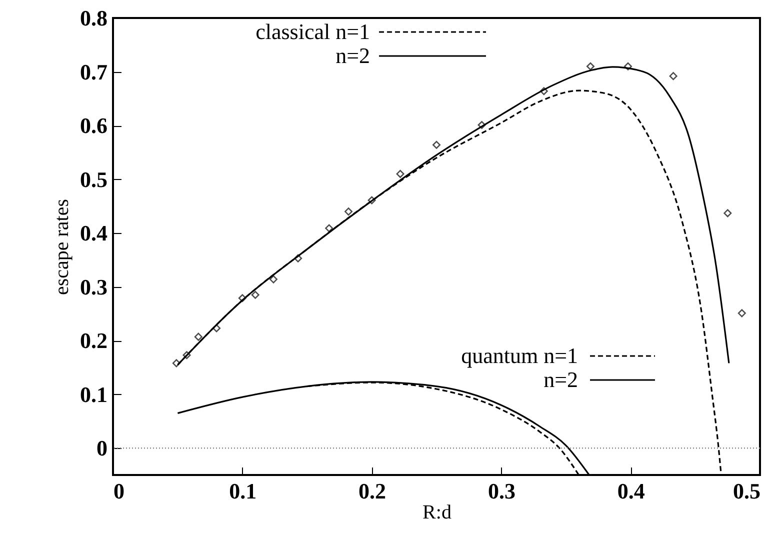  Describe the element at coordinates (746, 491) in the screenshot. I see `x-tick-label: 0.5` at that location.